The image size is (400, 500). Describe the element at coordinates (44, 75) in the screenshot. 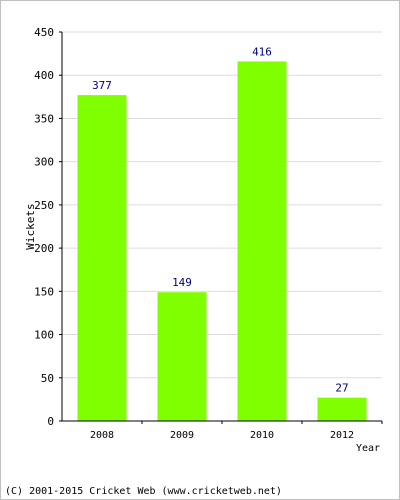

I see `y-tick-label: 400` at that location.